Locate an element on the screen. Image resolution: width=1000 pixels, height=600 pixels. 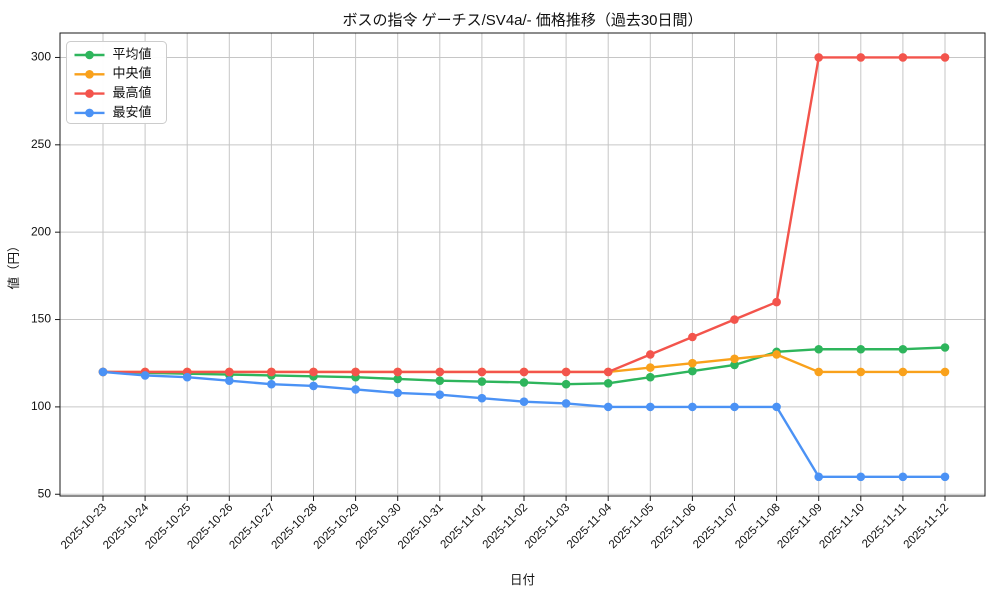
legend-marker-dot-average is located at coordinates (89, 55).